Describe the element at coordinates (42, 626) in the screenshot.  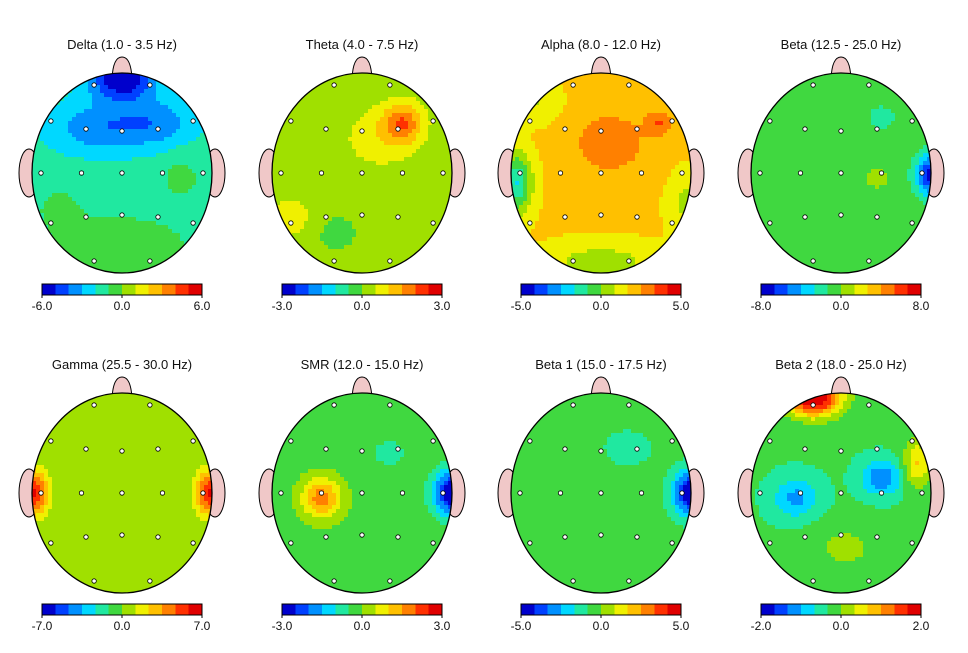
I see `scale-tick-label: -7.0` at that location.